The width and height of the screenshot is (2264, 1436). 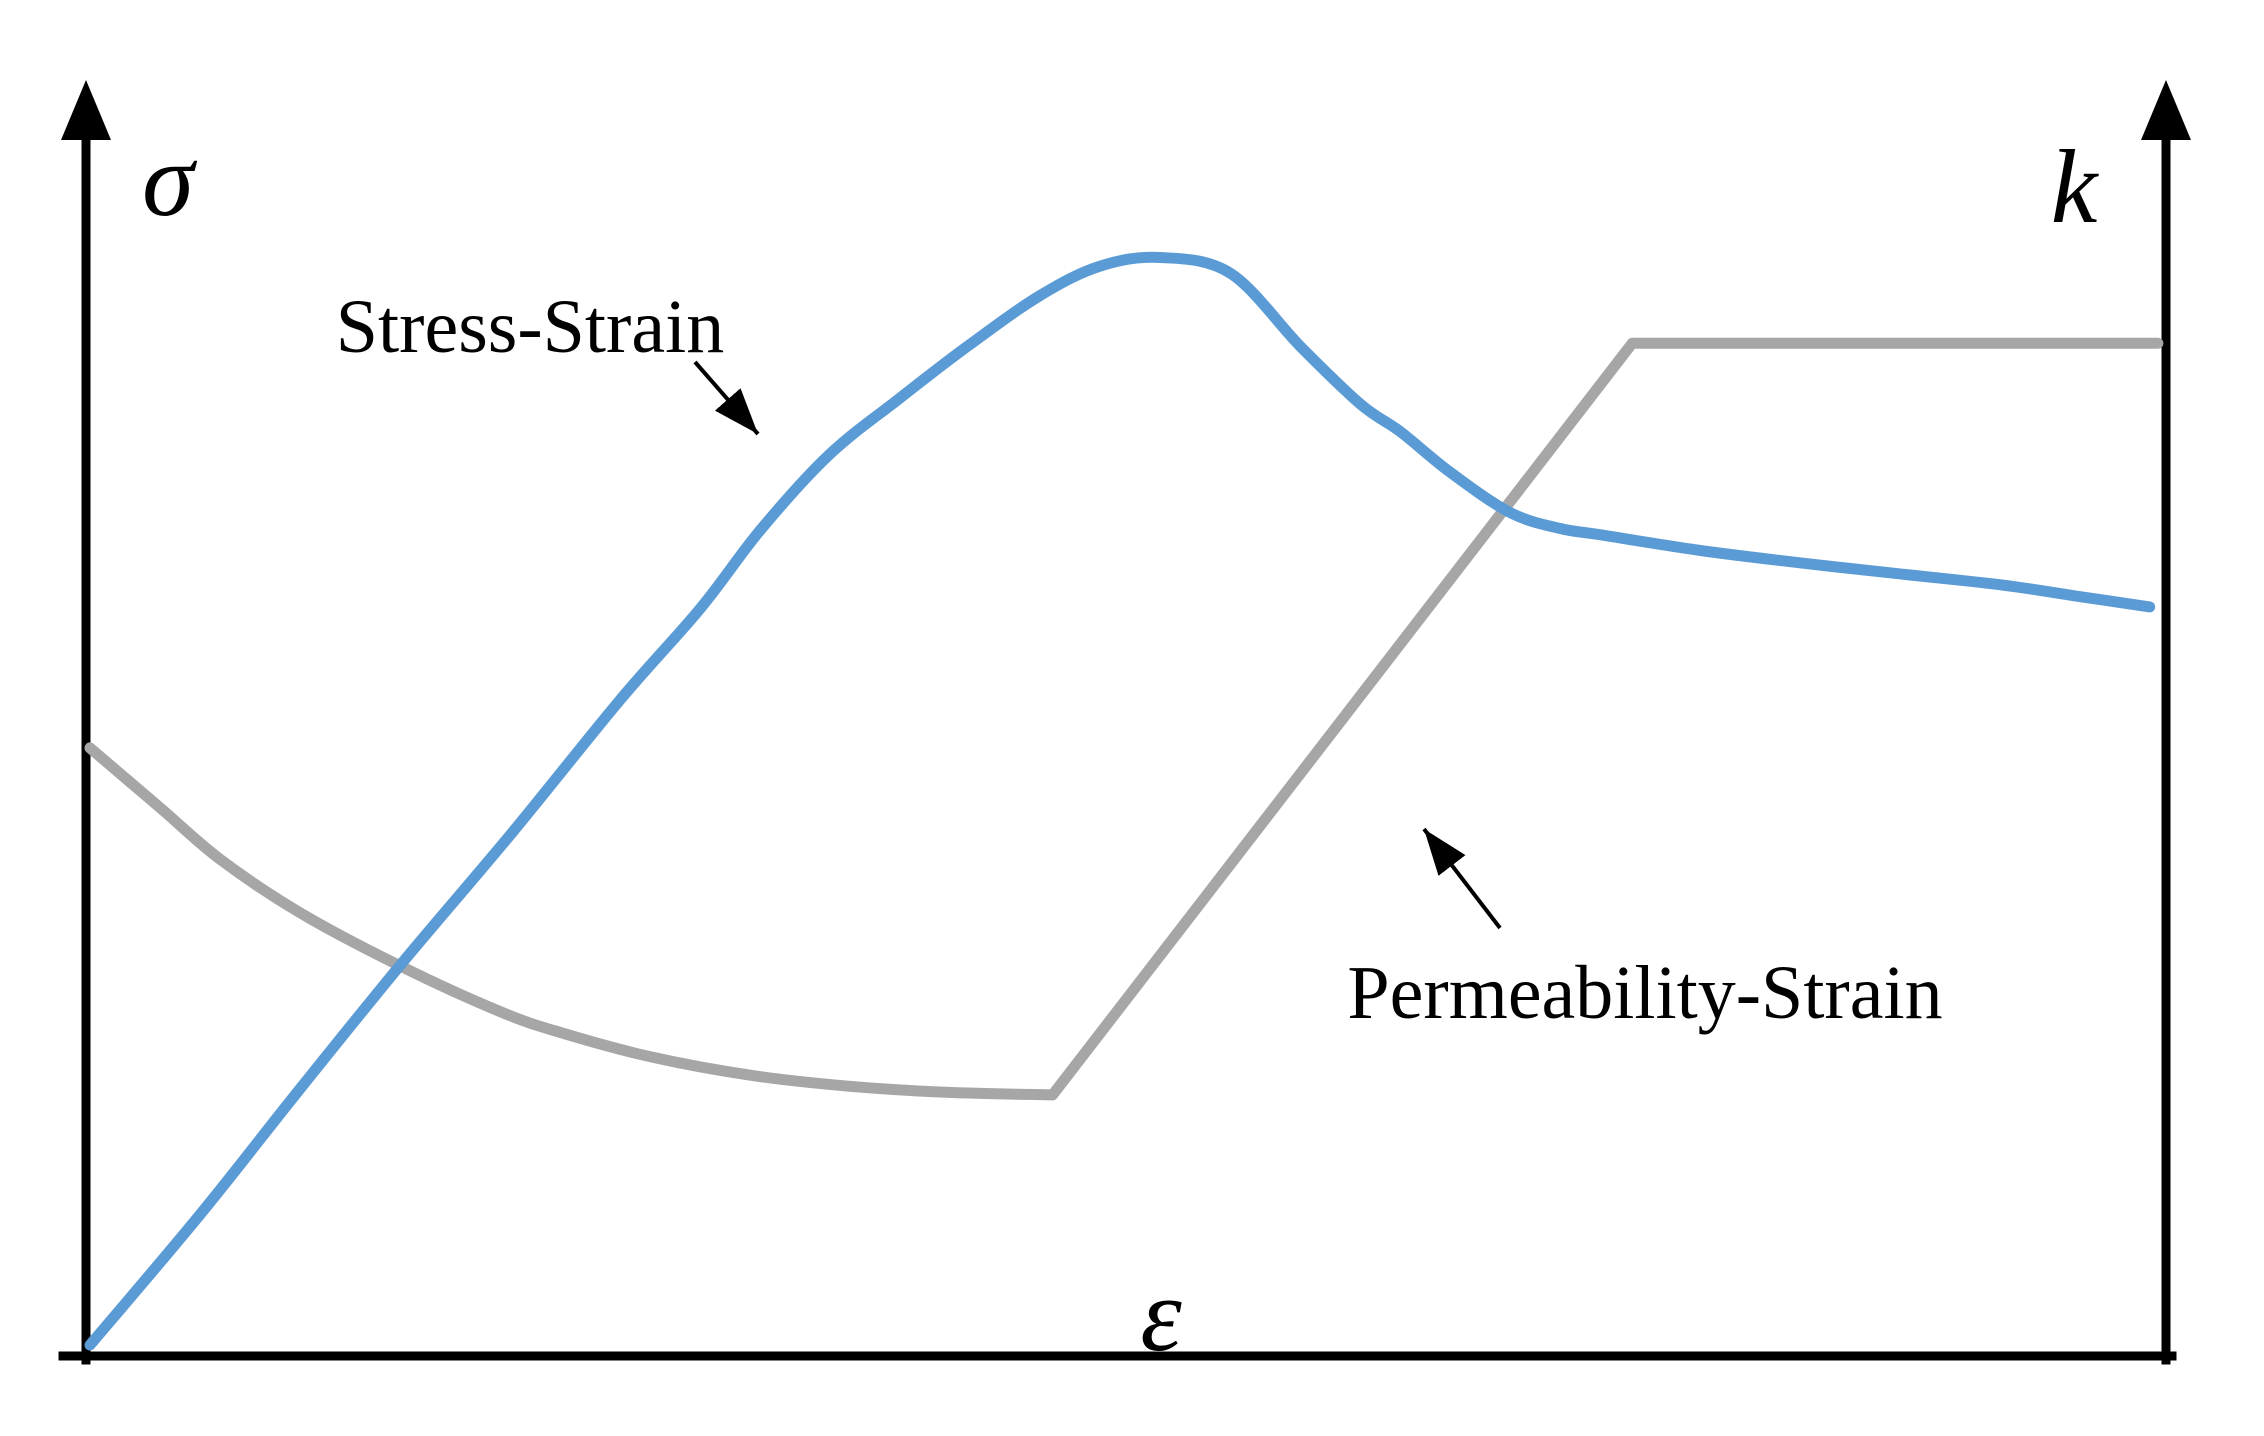 I want to click on stress-strain-label: Stress-Strain, so click(x=530, y=327).